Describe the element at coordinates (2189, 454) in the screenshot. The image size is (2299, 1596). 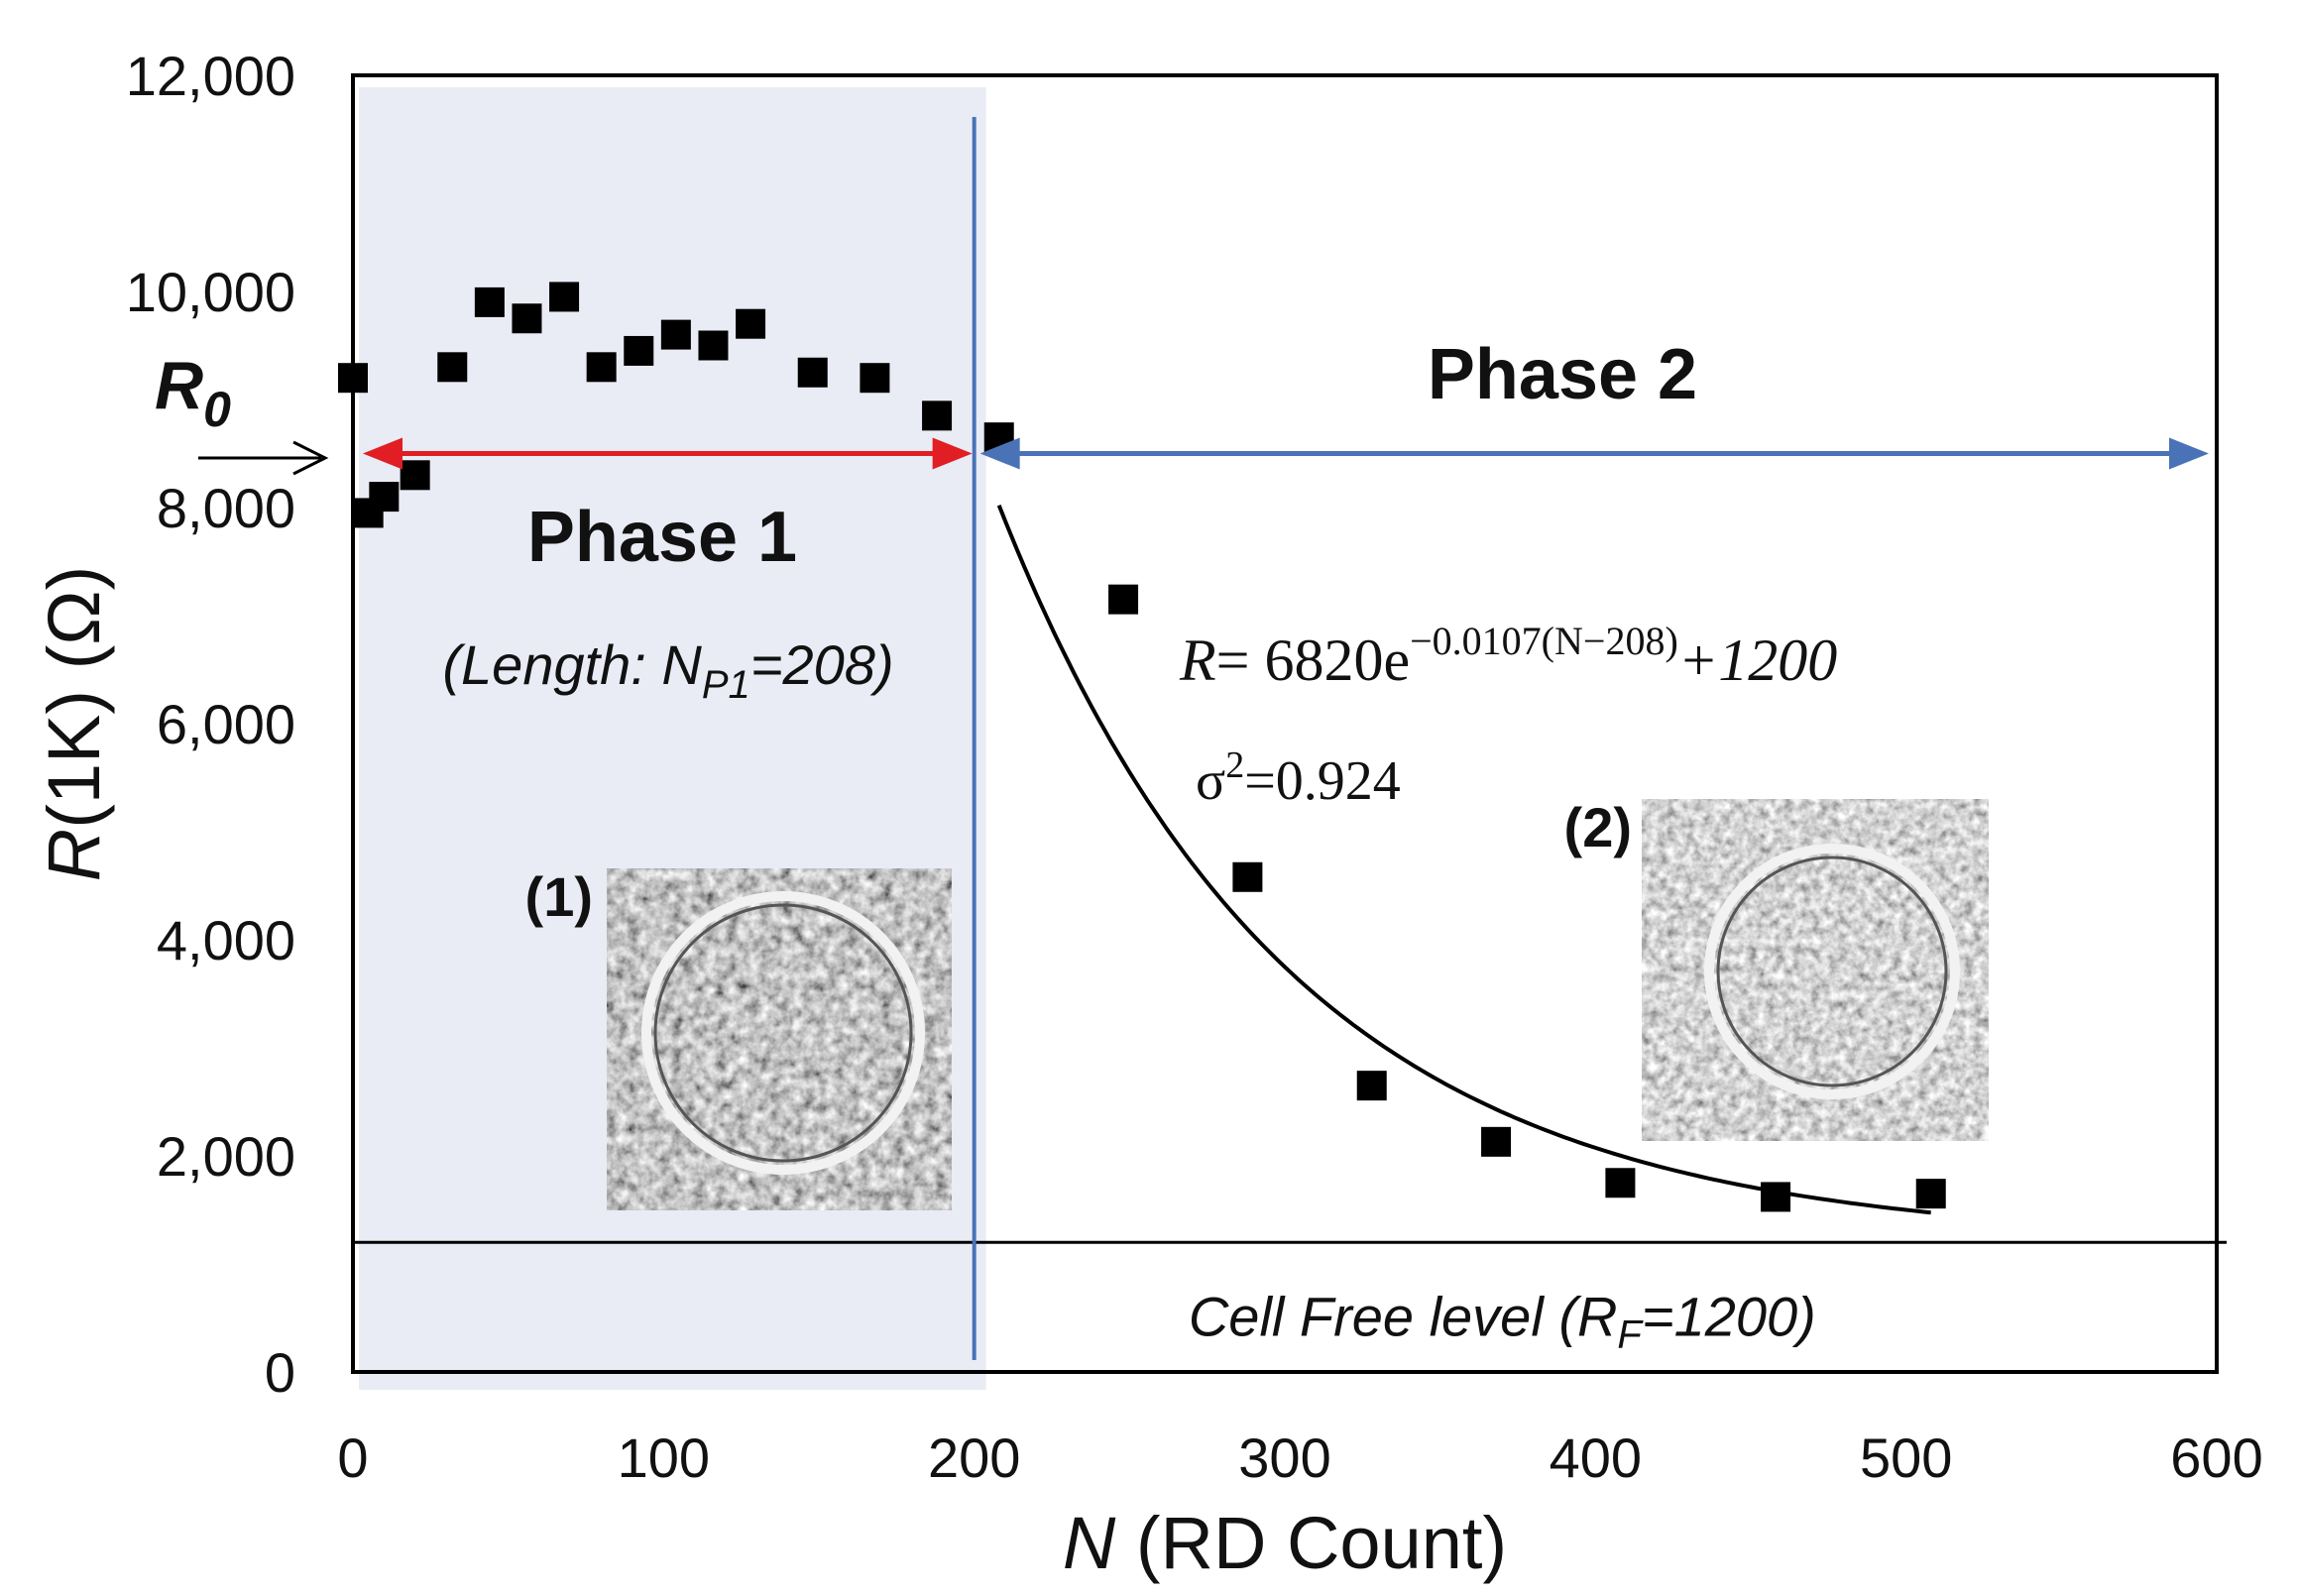
I see `phase2-arrow-head-right` at that location.